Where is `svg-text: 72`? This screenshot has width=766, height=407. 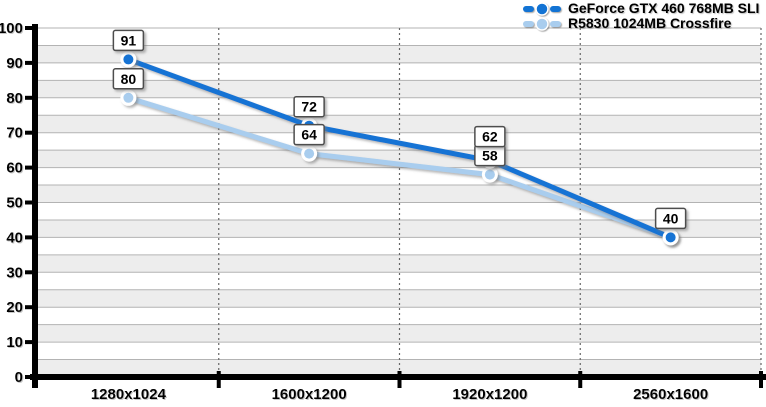 svg-text: 72 is located at coordinates (309, 107).